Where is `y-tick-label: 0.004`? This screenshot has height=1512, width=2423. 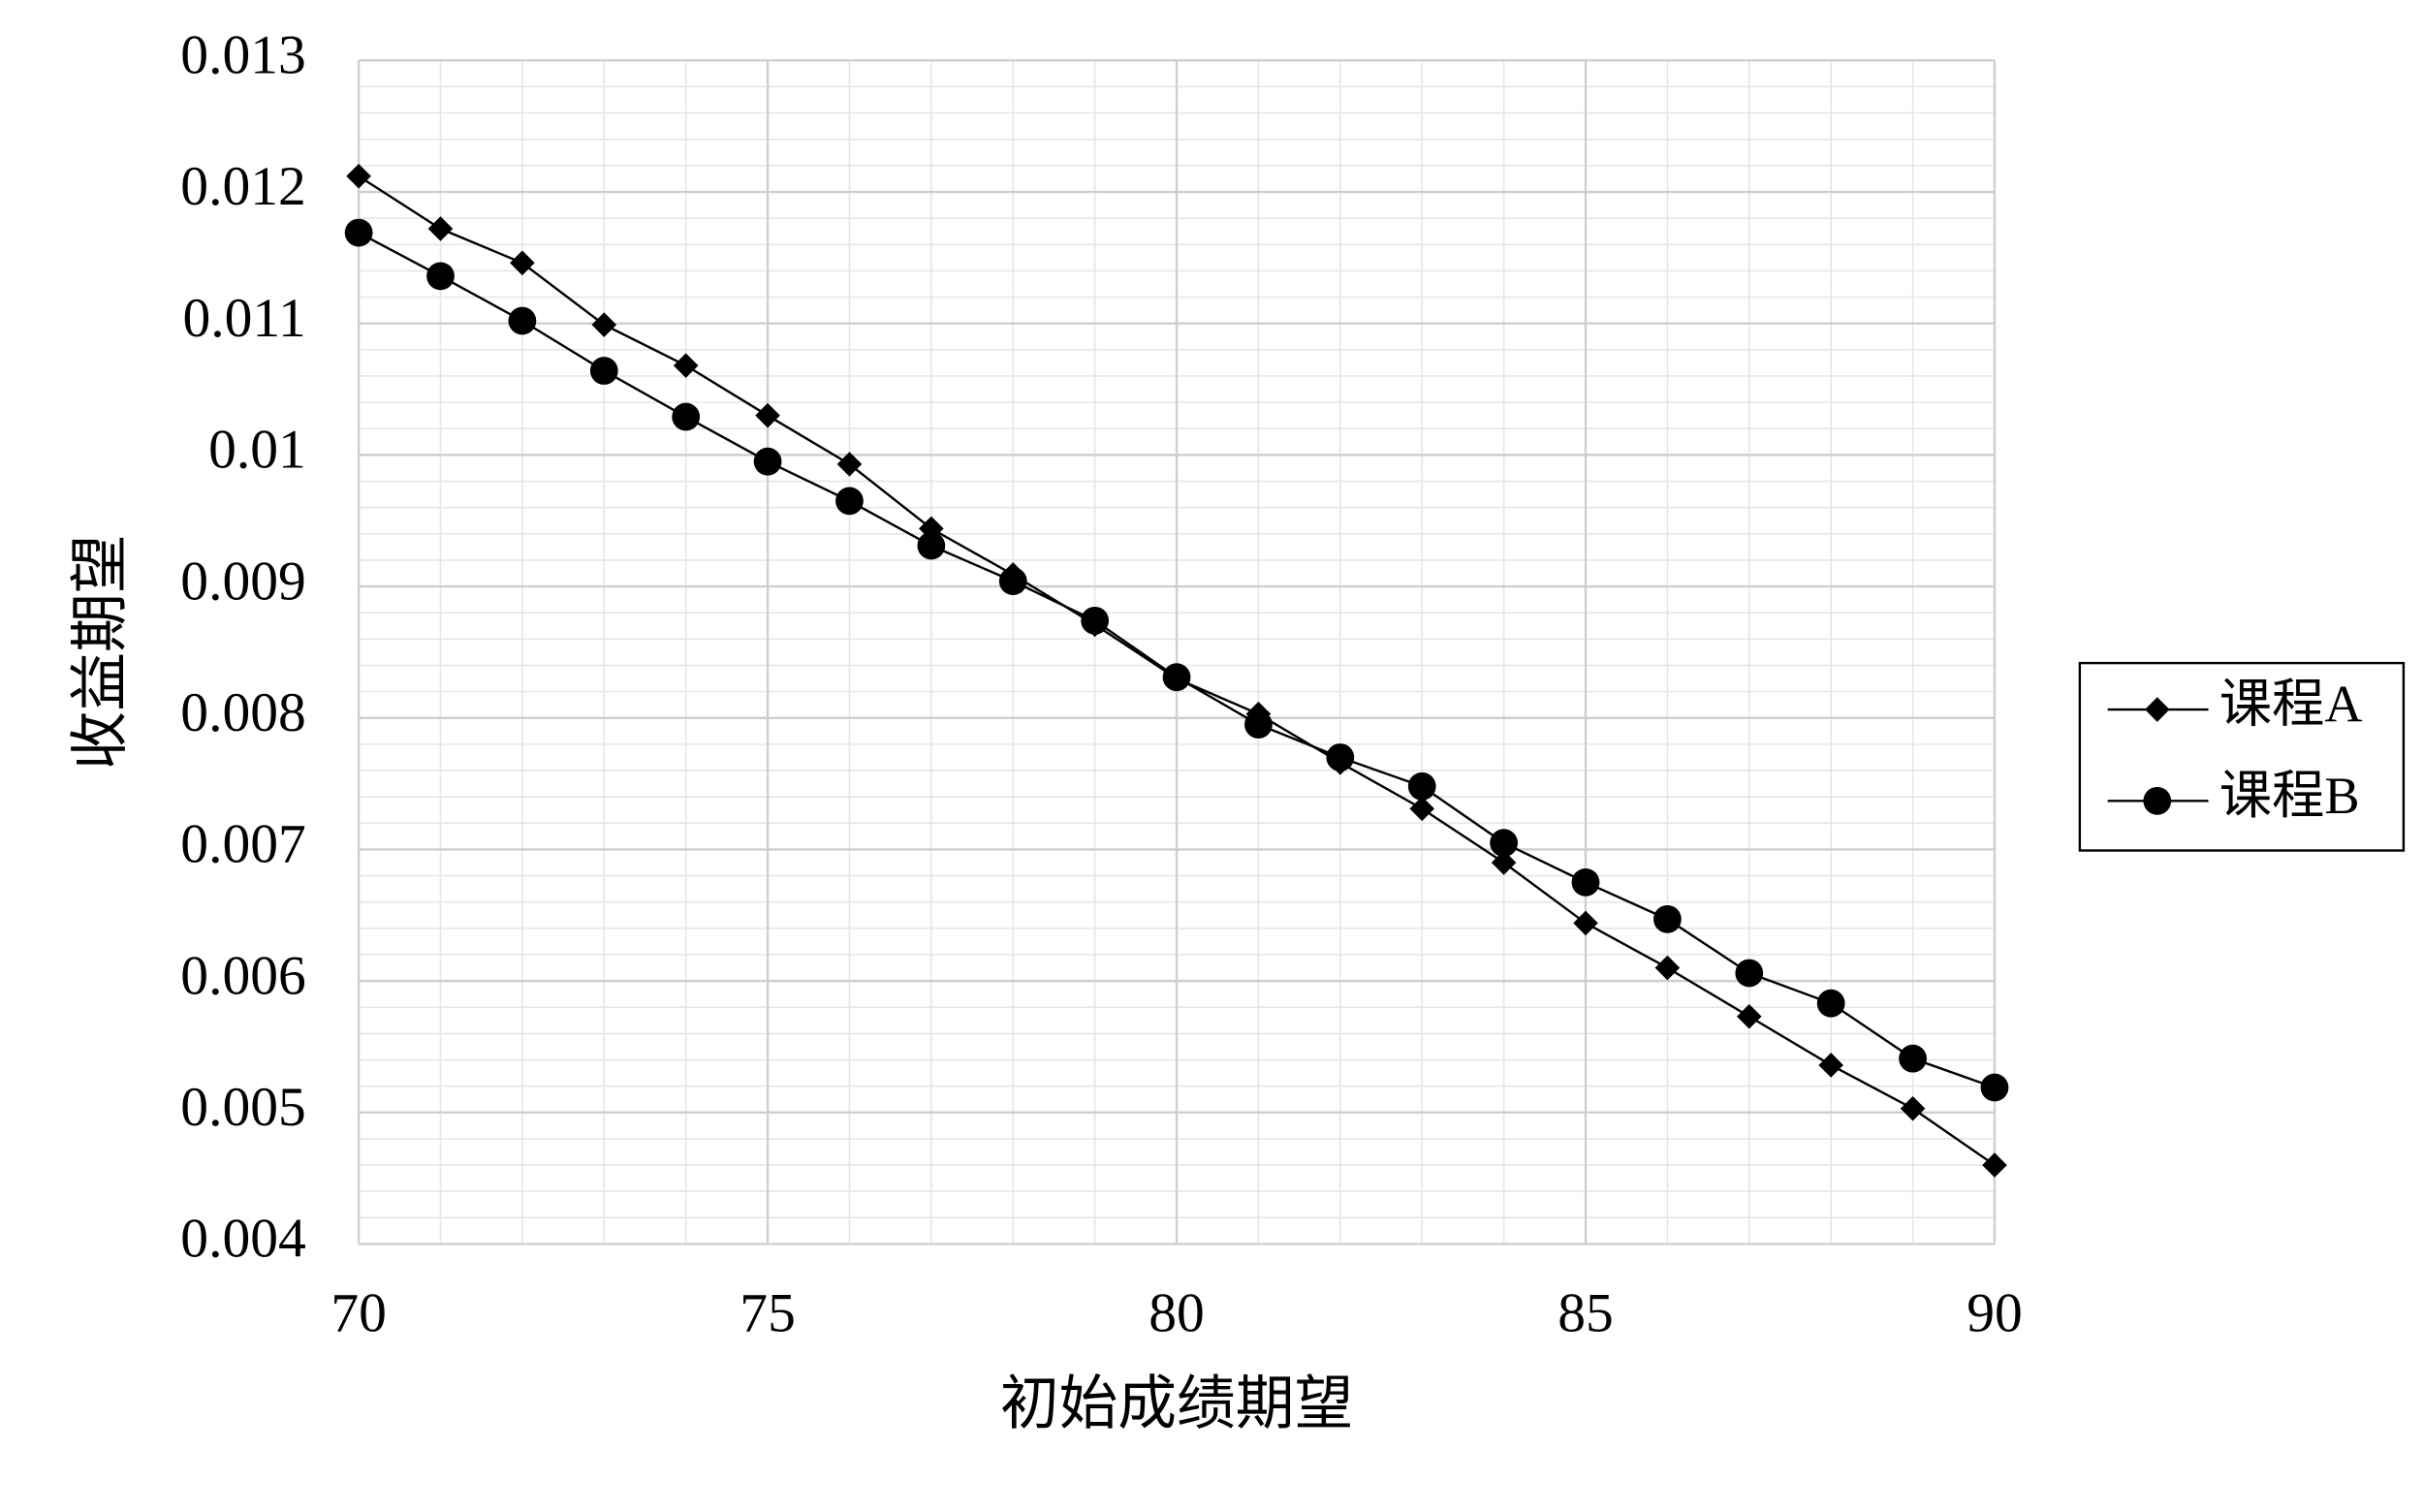 y-tick-label: 0.004 is located at coordinates (242, 1240).